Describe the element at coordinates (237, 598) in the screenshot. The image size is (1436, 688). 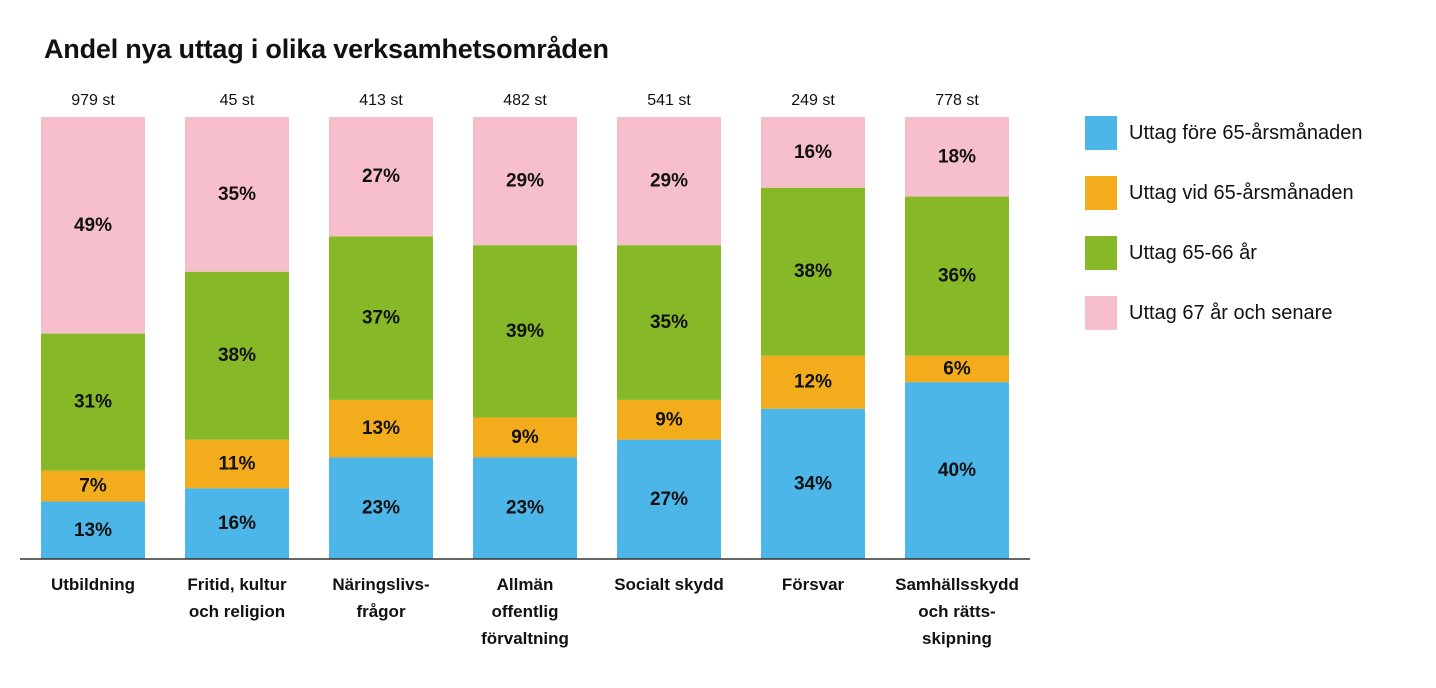
I see `category-label: Fritid, kultur och religion` at that location.